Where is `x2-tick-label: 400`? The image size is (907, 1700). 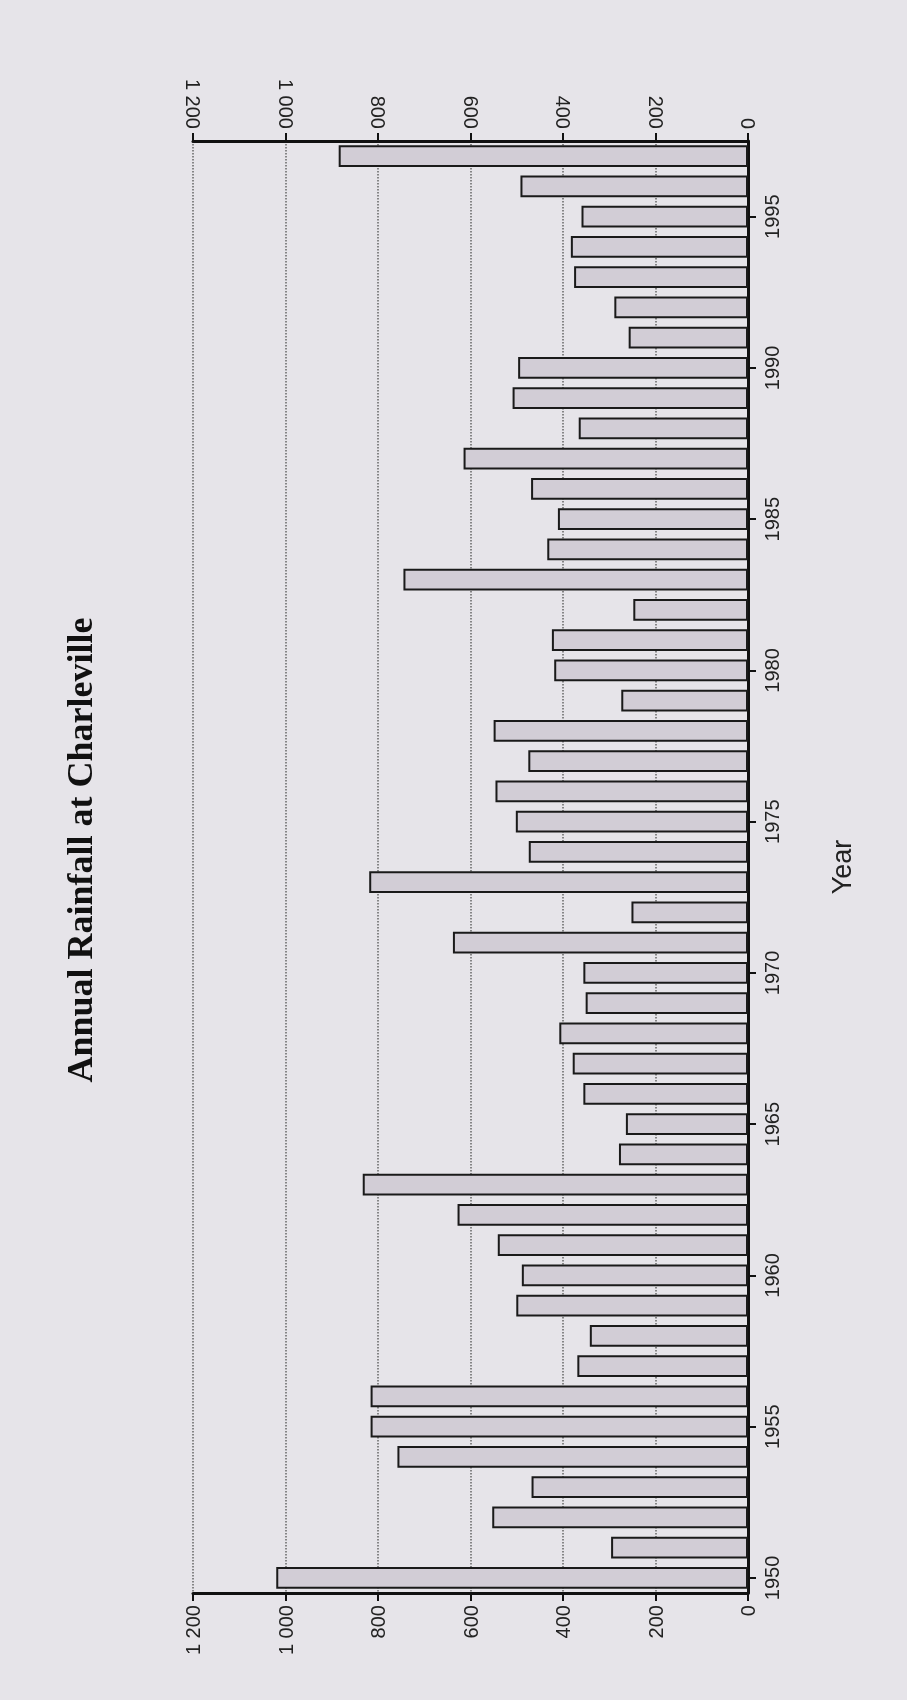
x2-tick-label: 400 is located at coordinates (563, 112).